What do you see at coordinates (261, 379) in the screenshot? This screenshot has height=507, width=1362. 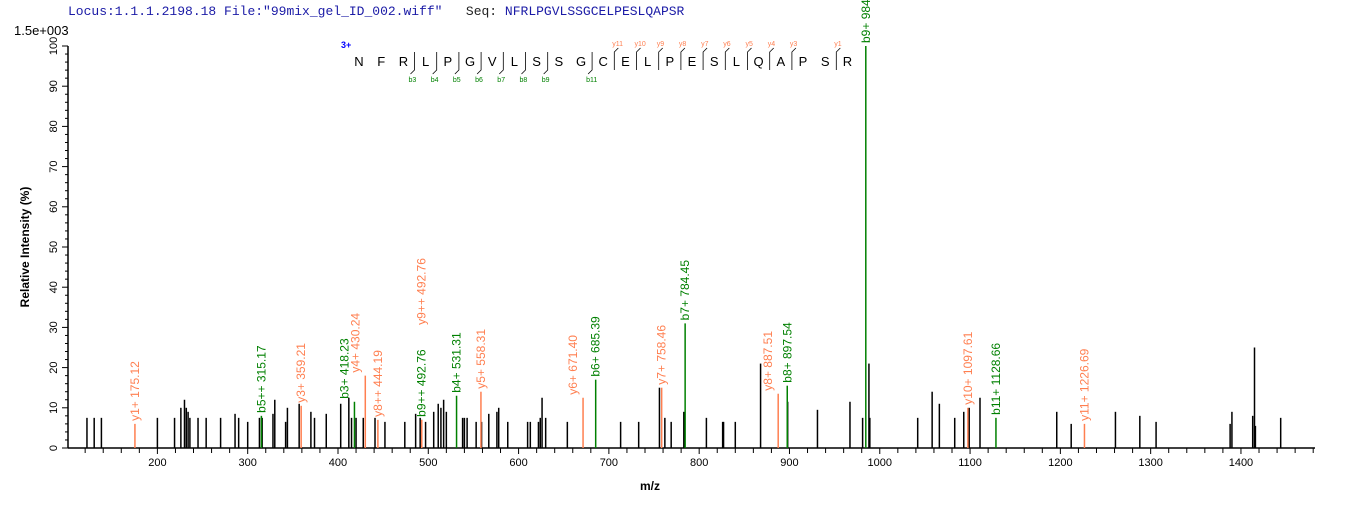 I see `b-ion-label: b5++ 315.17` at bounding box center [261, 379].